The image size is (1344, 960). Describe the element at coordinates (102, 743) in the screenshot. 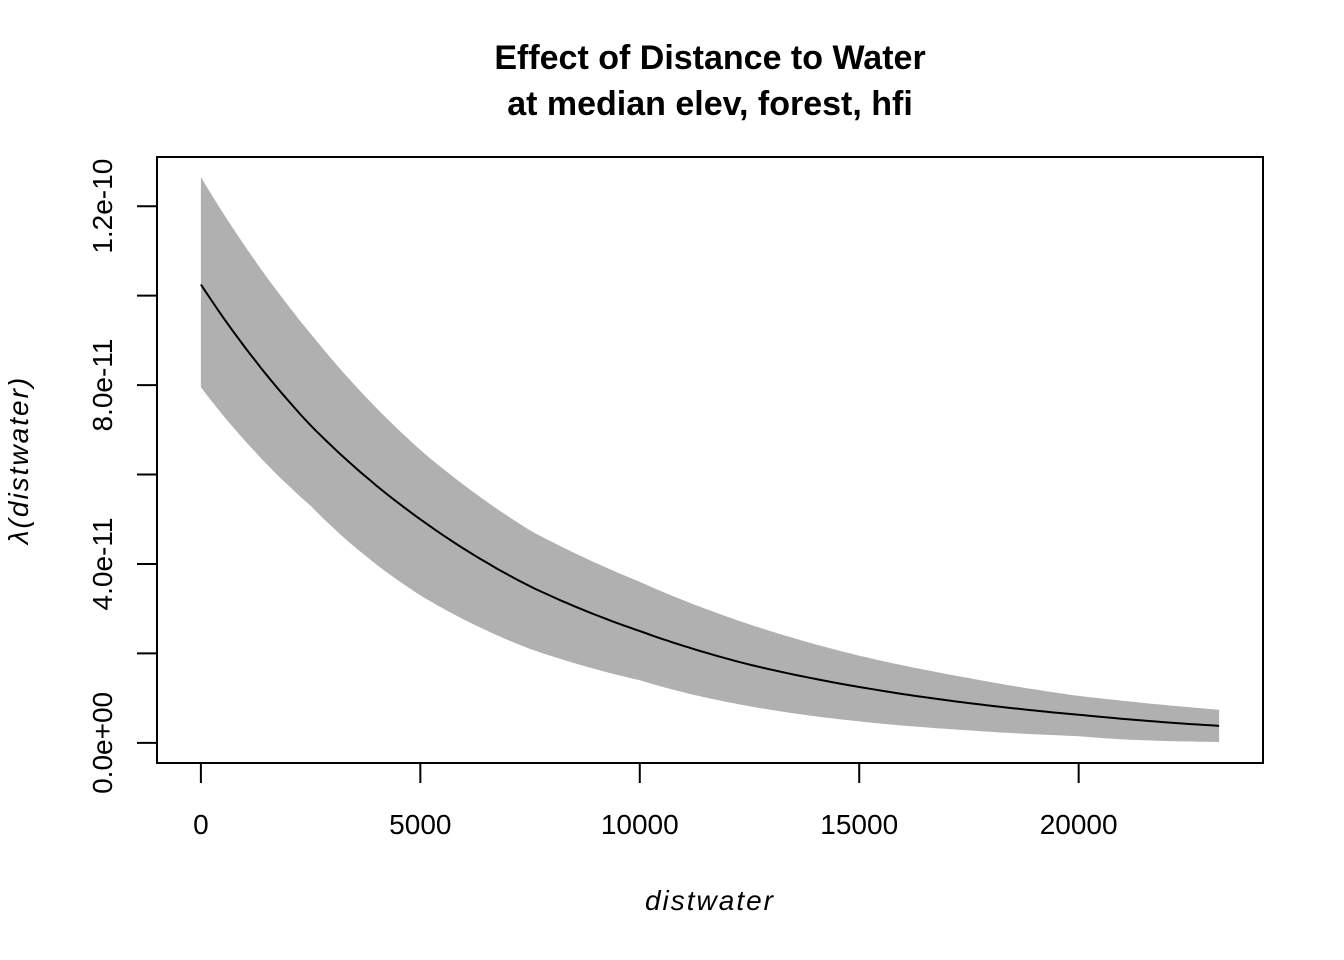

I see `y-tick-label: 0.0e+00` at that location.